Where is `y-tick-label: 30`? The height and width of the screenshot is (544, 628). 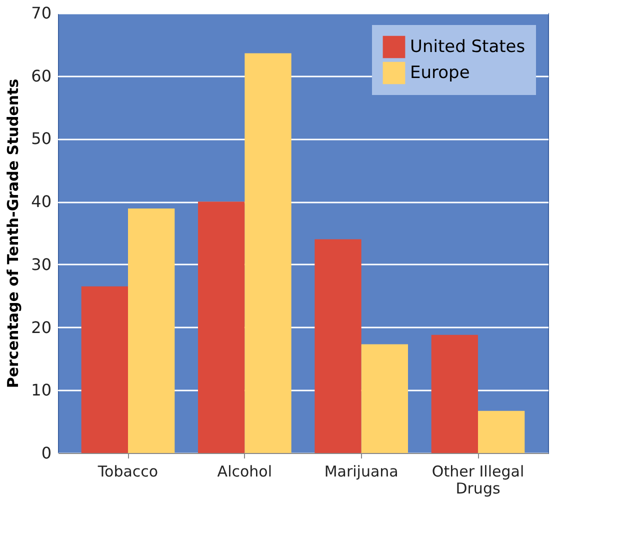
y-tick-label: 30 is located at coordinates (41, 264).